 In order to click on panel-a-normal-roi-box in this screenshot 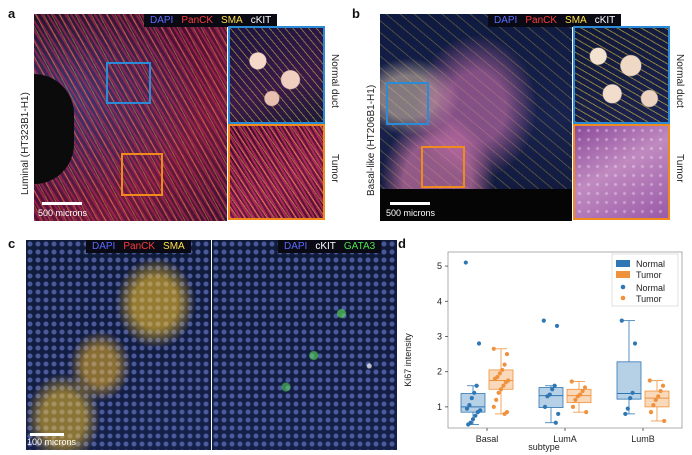, I will do `click(128, 83)`.